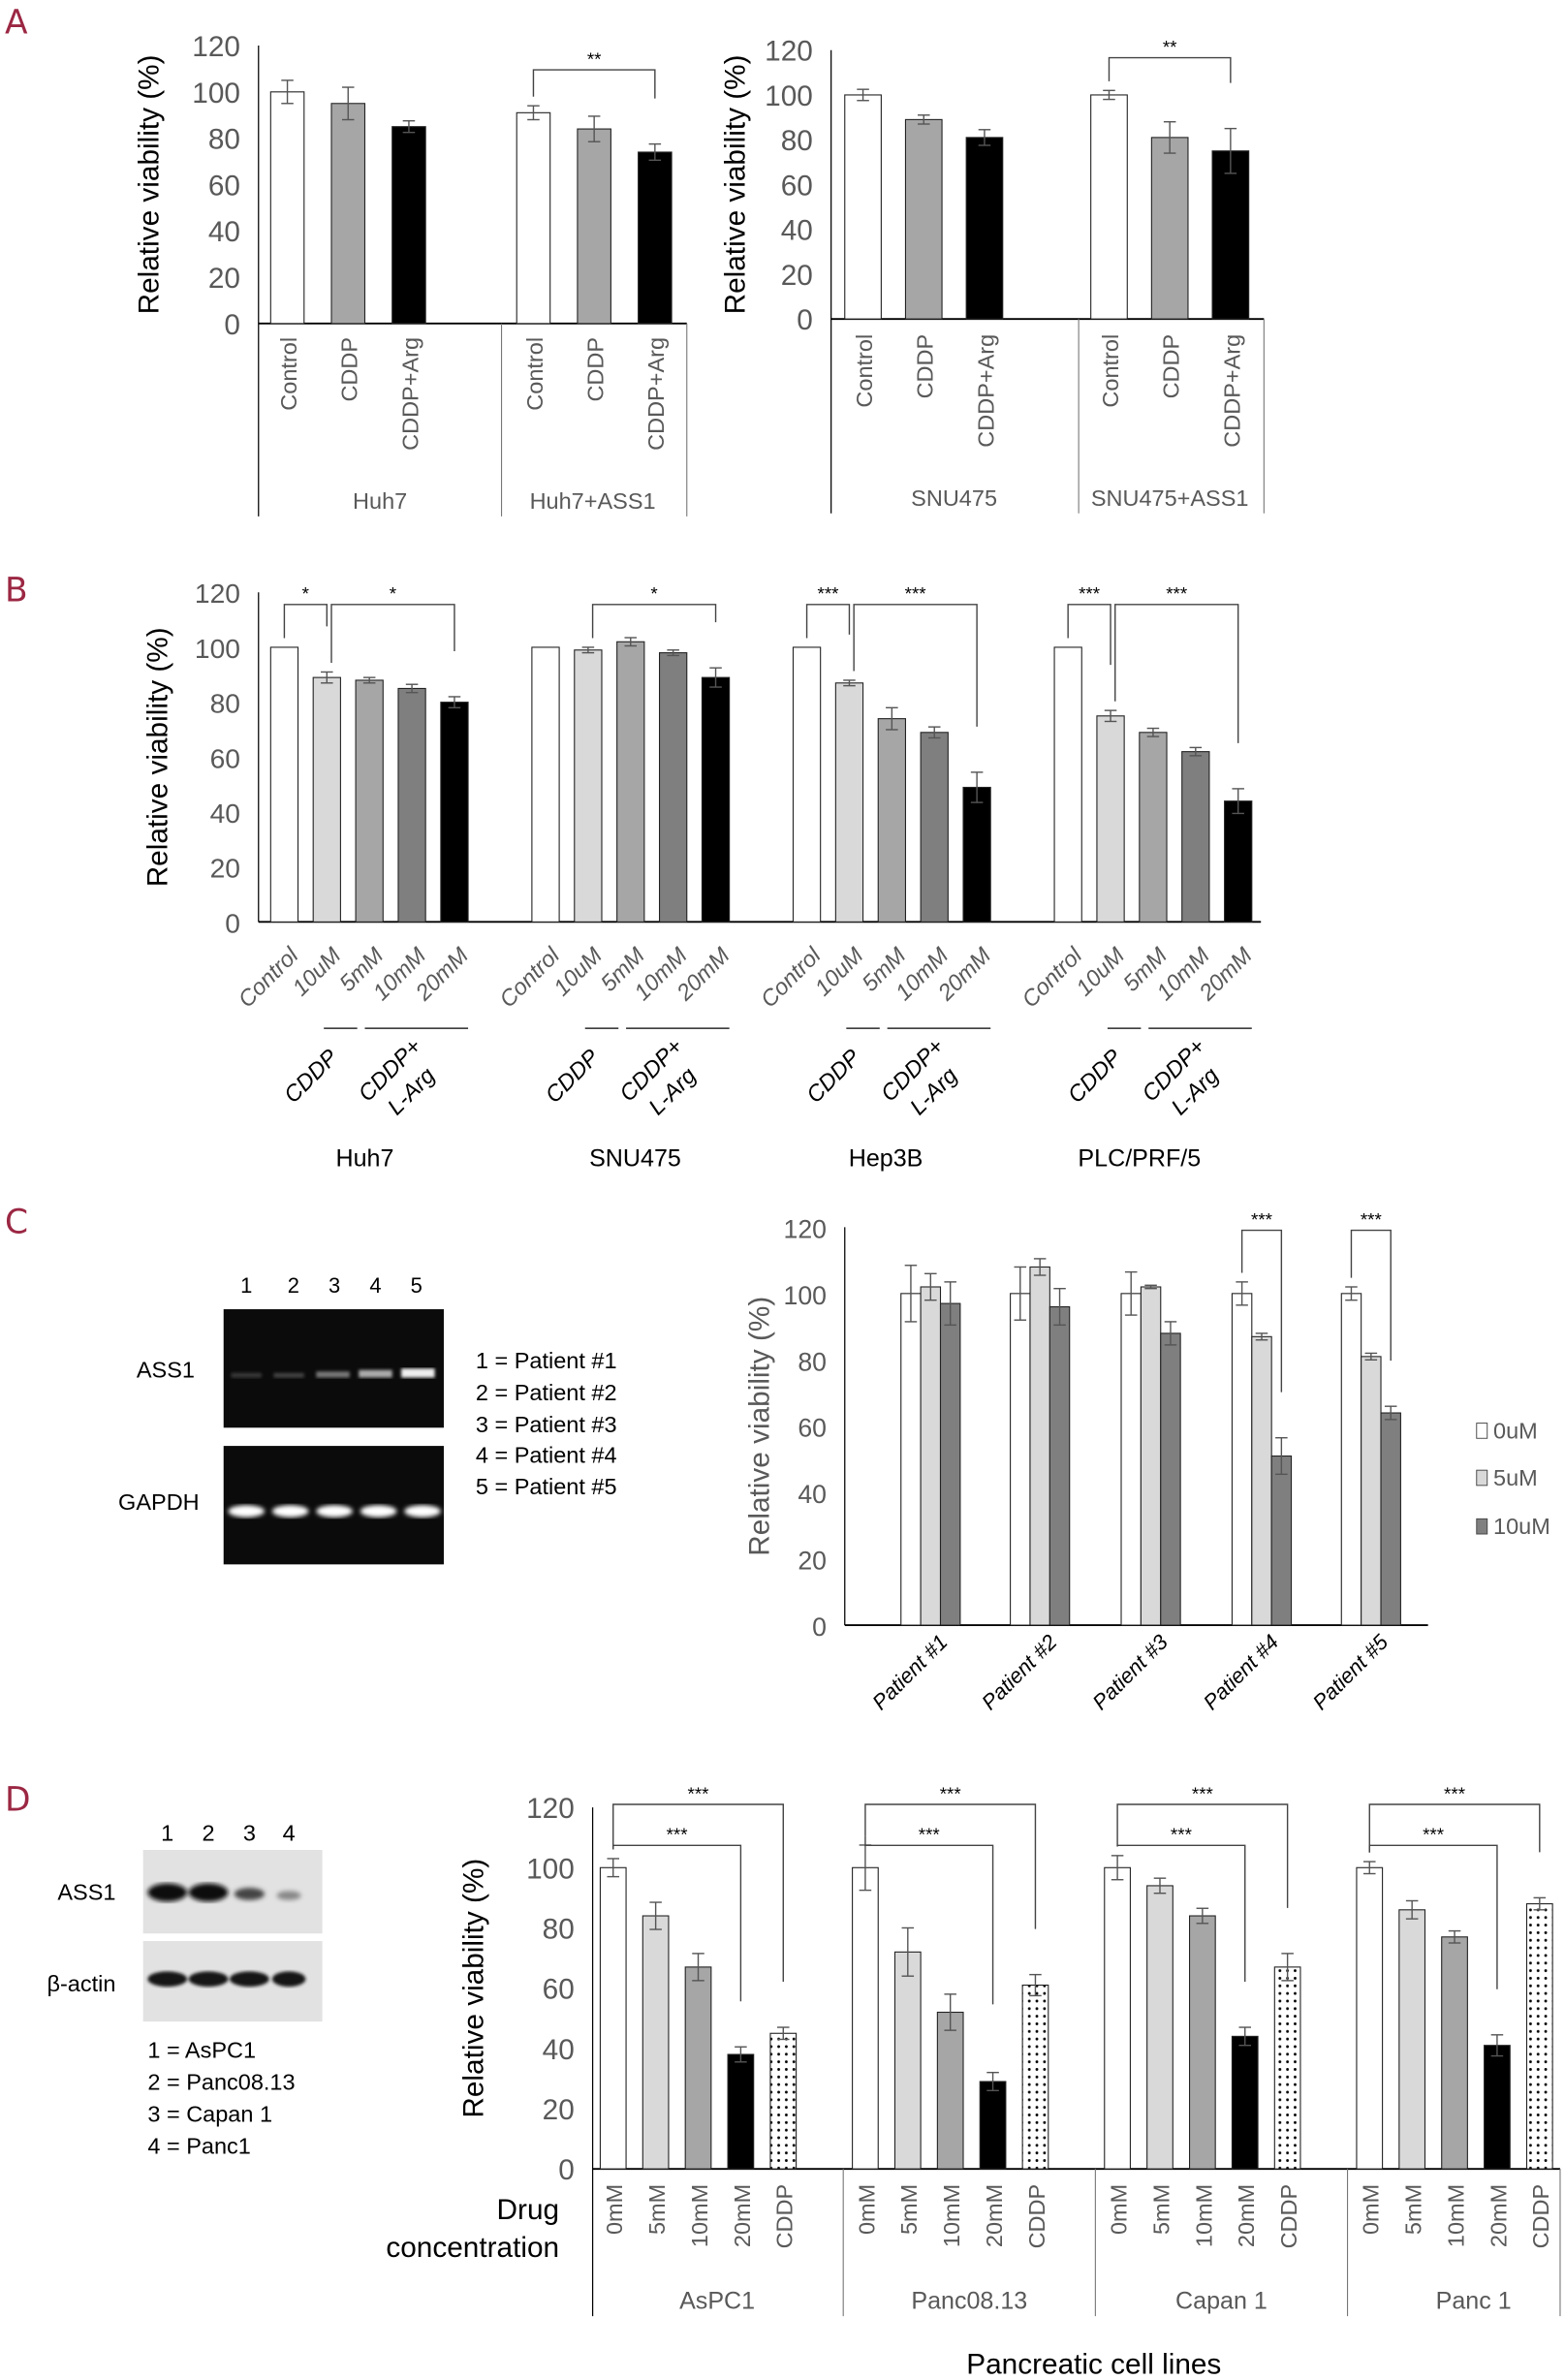 The width and height of the screenshot is (1565, 2380). I want to click on legend-label: 5uM, so click(1515, 1478).